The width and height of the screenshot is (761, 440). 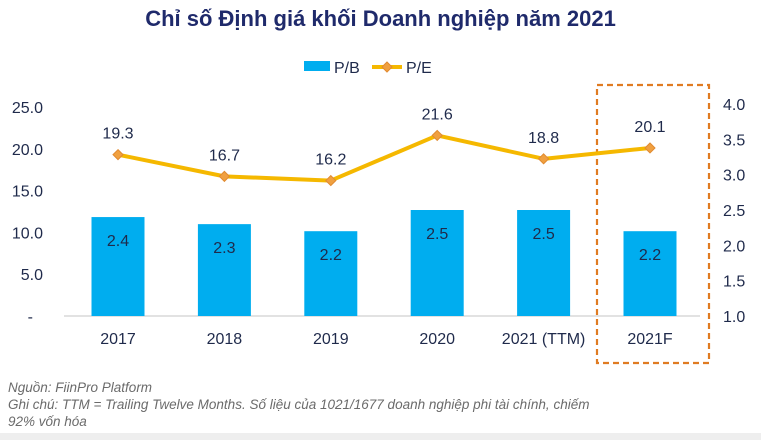 I want to click on left-tick-label: 10.0, so click(x=27, y=233).